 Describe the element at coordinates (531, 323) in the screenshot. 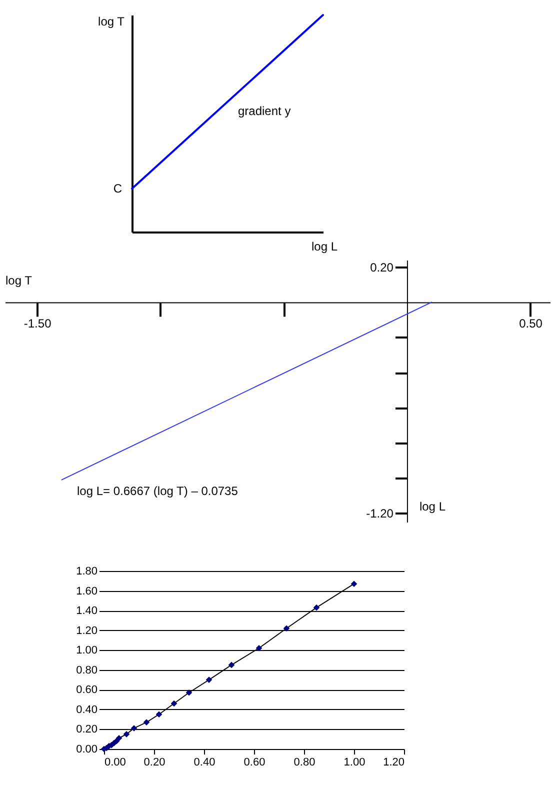

I see `x-tick-label: 0.50` at that location.